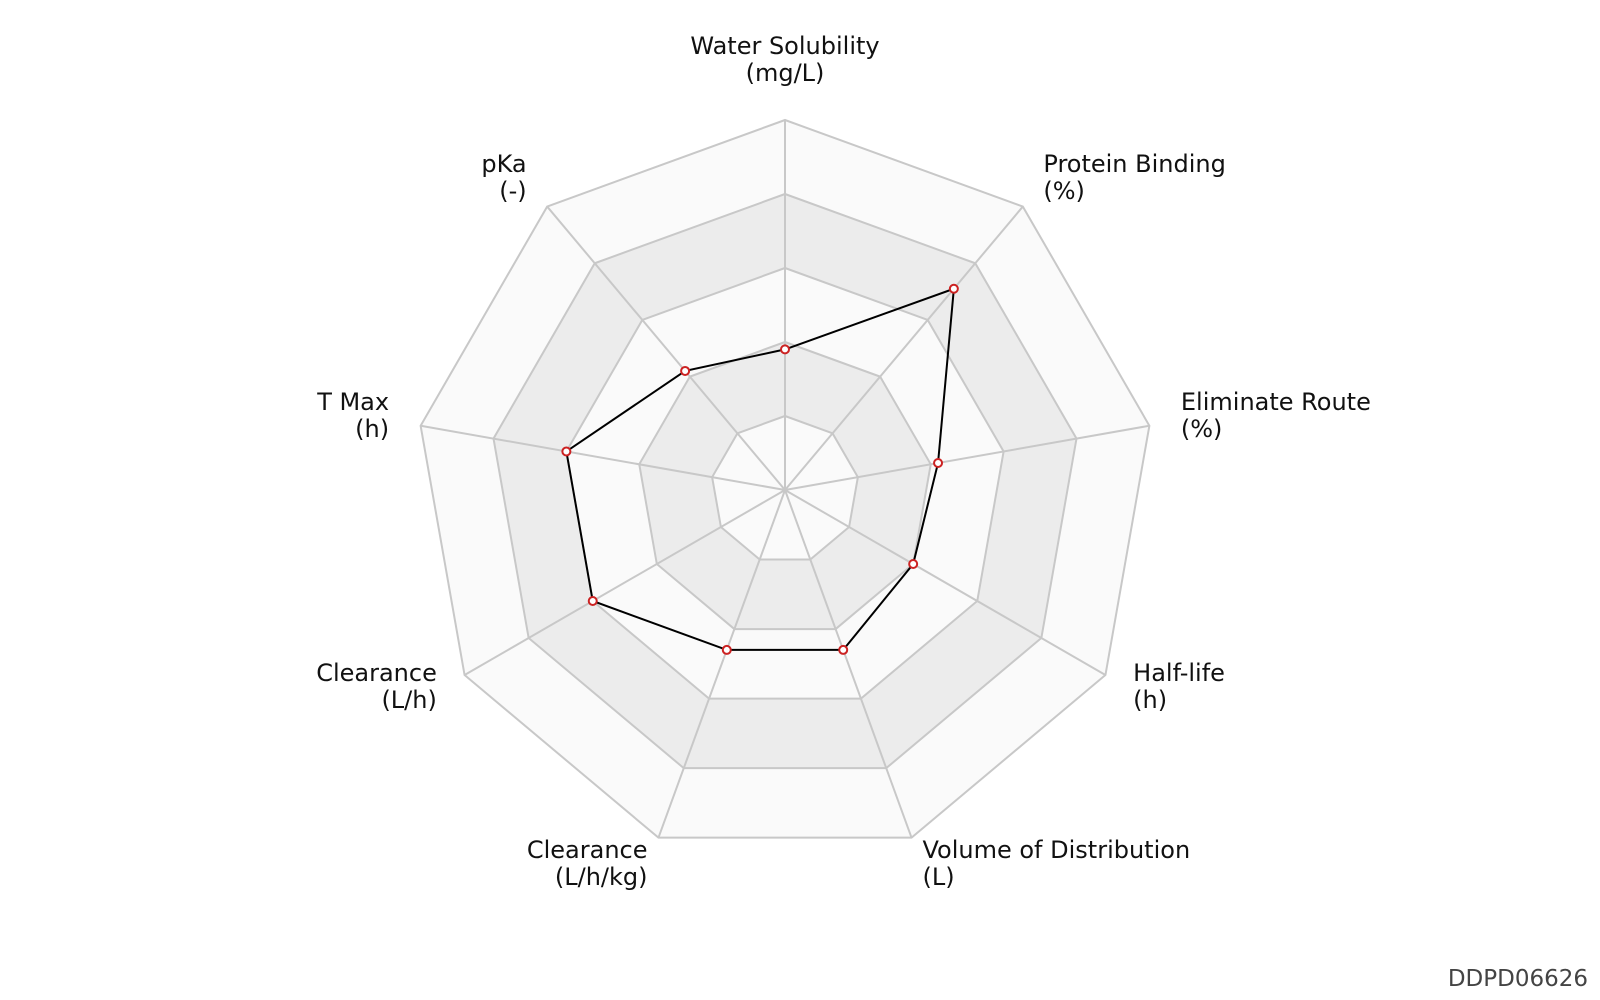  What do you see at coordinates (784, 46) in the screenshot?
I see `axis-label-name: Water Solubility` at bounding box center [784, 46].